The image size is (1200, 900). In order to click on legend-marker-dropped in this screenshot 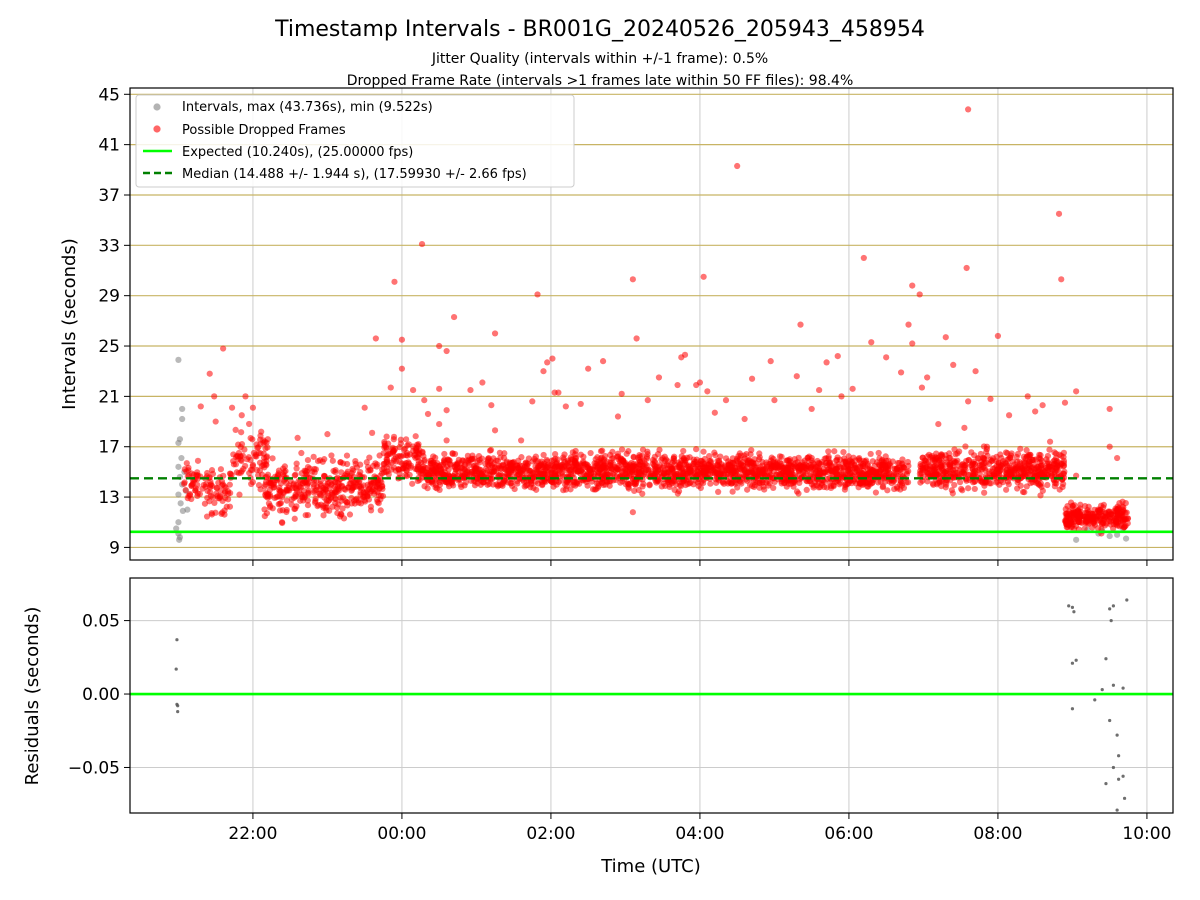, I will do `click(157, 129)`.